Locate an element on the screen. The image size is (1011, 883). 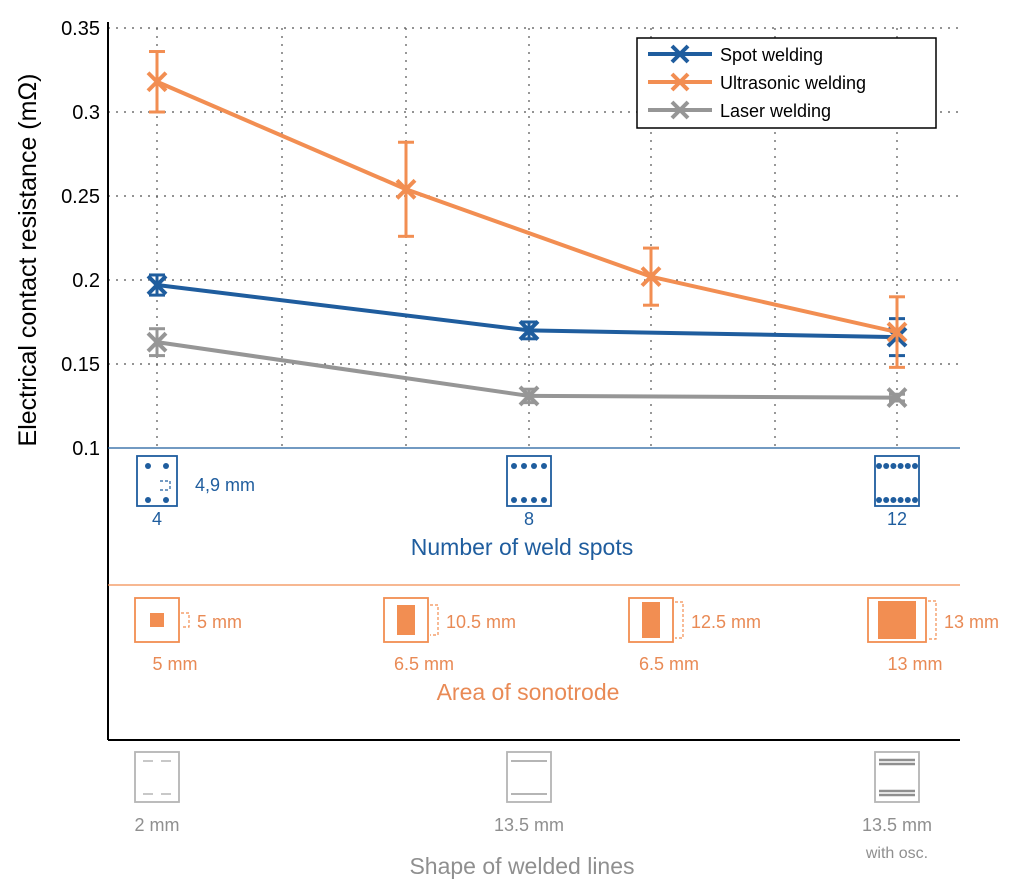
sonotrode-width-label: 13 mm is located at coordinates (914, 664).